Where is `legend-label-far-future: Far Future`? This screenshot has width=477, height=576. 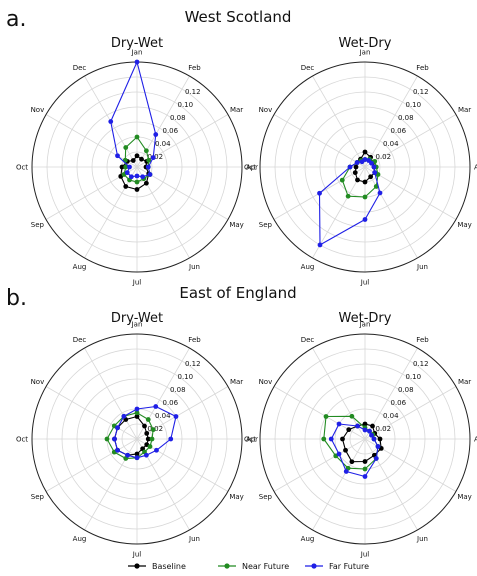
legend-label-far-future: Far Future is located at coordinates (349, 566).